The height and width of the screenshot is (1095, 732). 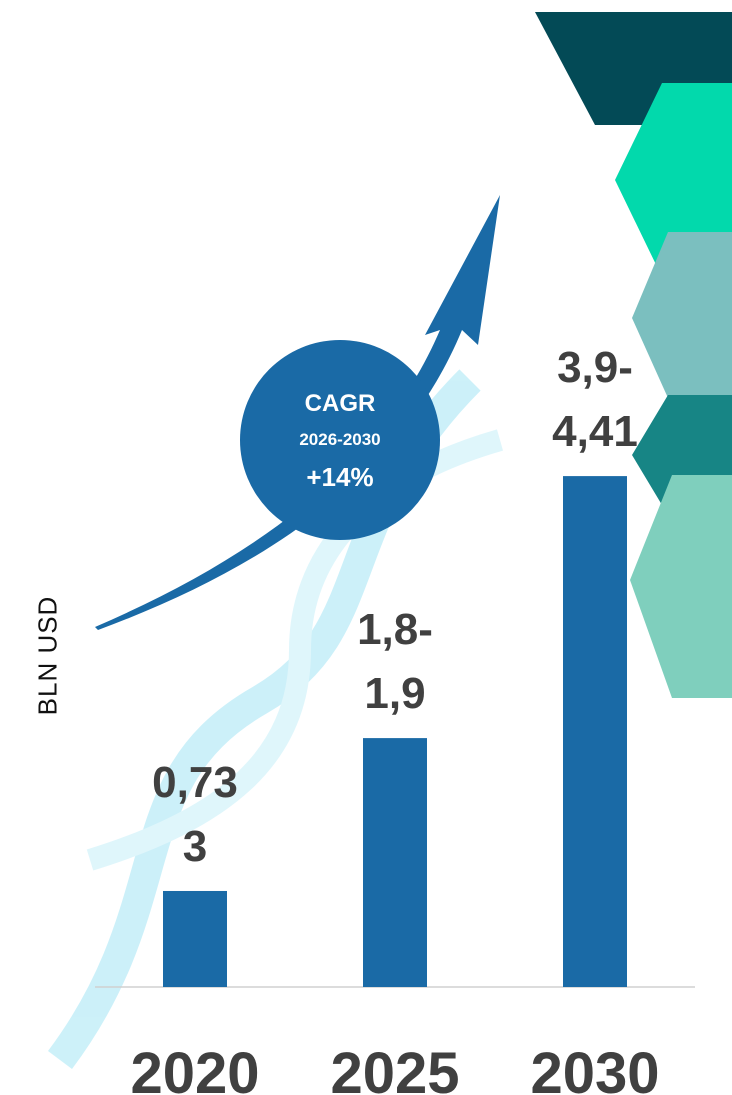 What do you see at coordinates (395, 1068) in the screenshot?
I see `x-tick-label: 2025` at bounding box center [395, 1068].